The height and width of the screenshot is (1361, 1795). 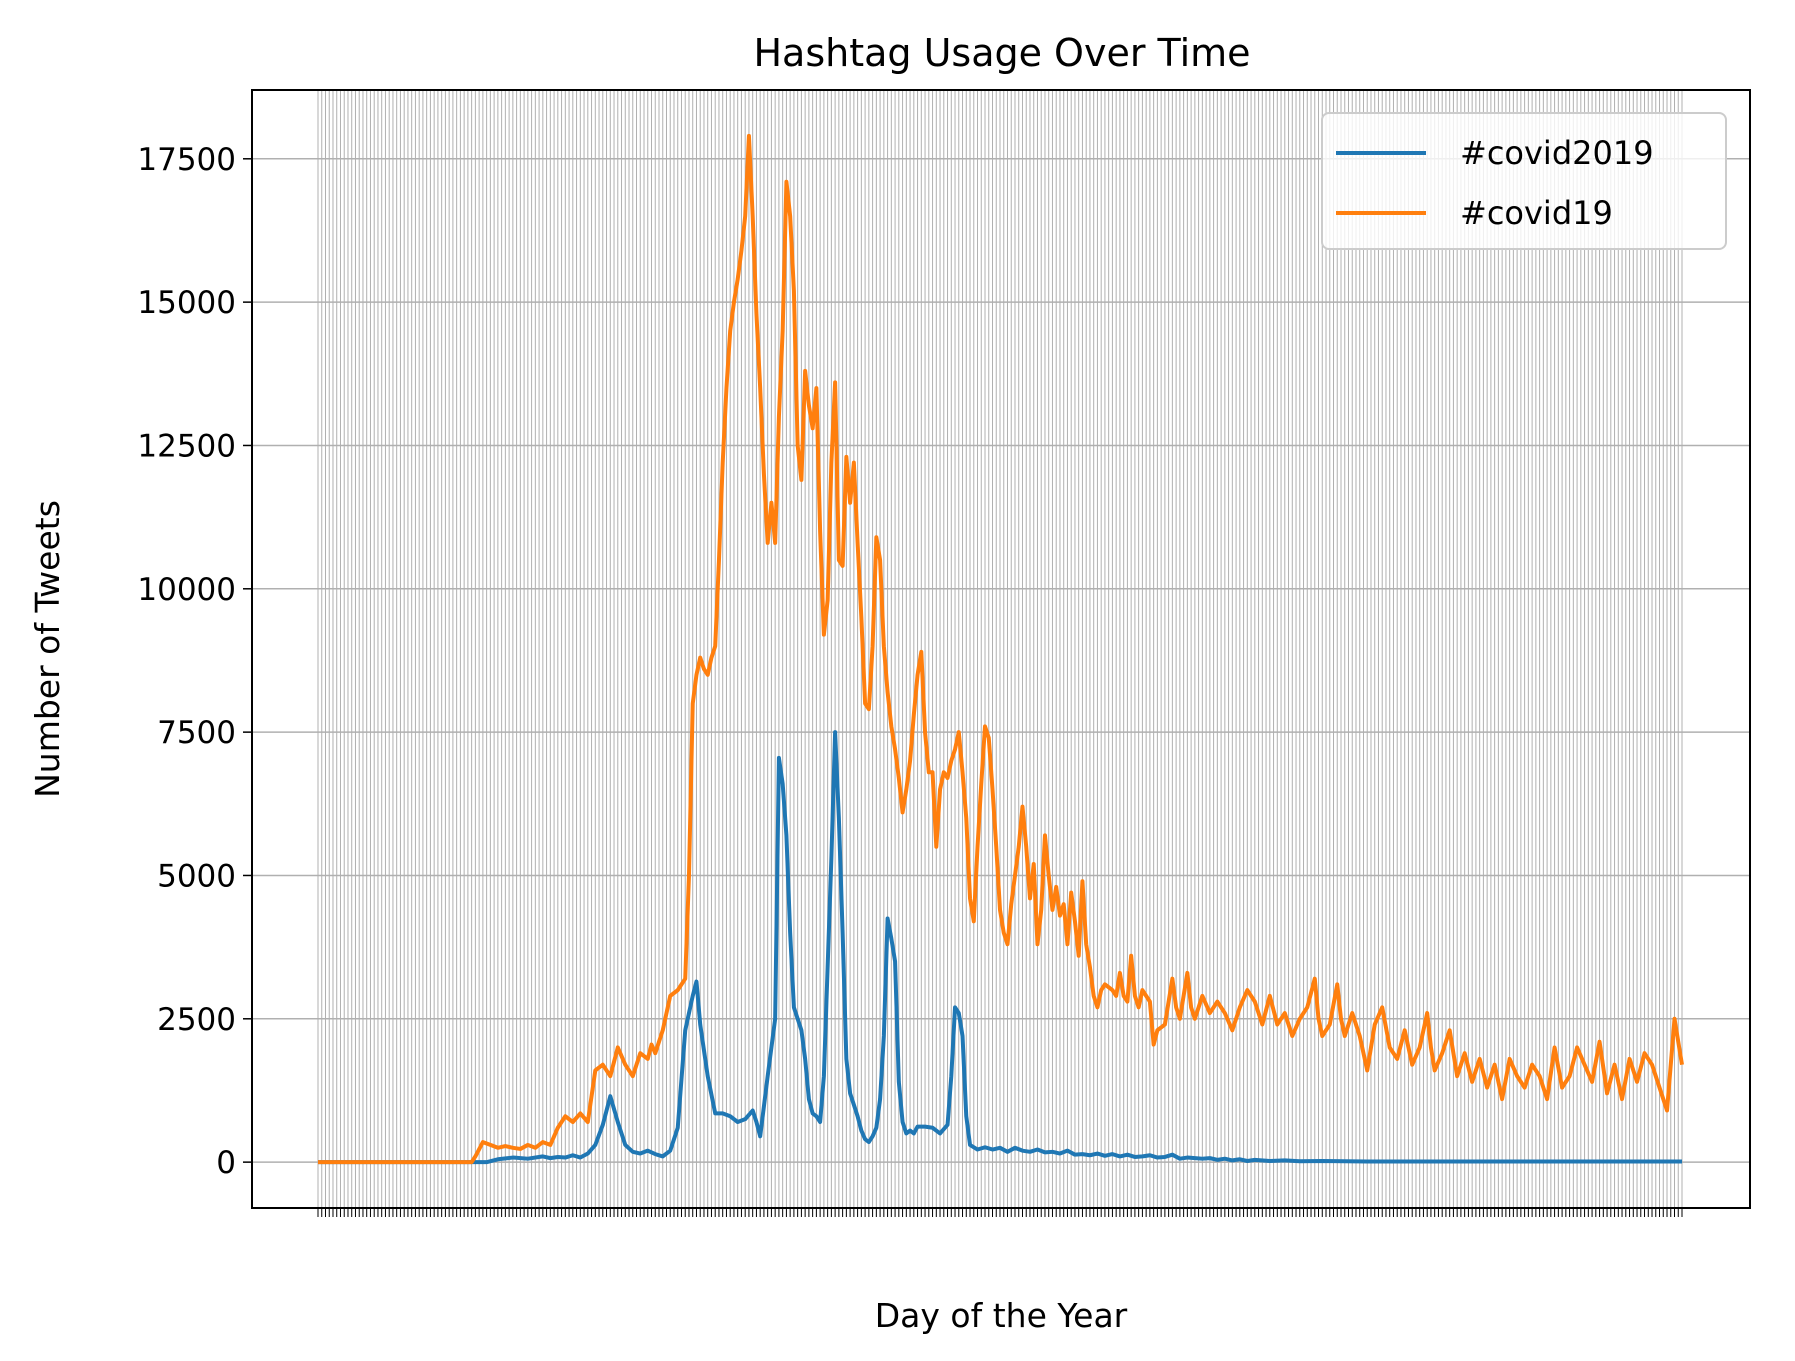 I want to click on y-tick-label: 5000, so click(x=196, y=876).